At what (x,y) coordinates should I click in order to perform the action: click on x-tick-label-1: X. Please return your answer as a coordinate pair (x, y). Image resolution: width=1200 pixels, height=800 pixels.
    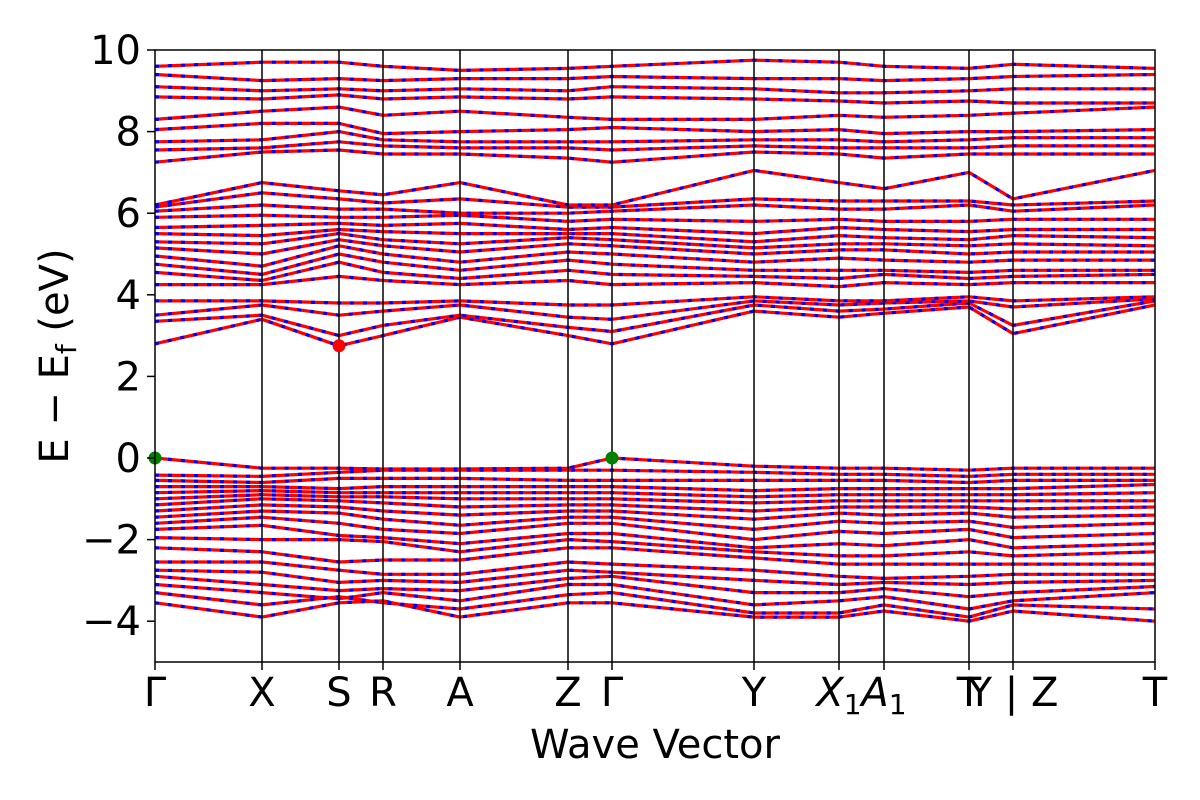
    Looking at the image, I should click on (261, 693).